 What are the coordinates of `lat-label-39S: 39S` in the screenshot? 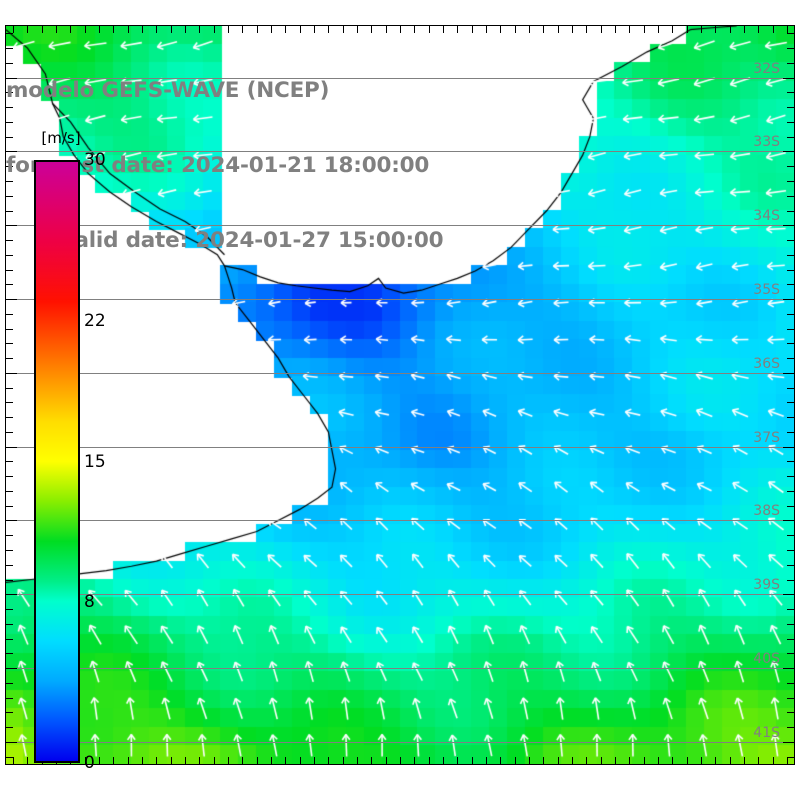 It's located at (766, 585).